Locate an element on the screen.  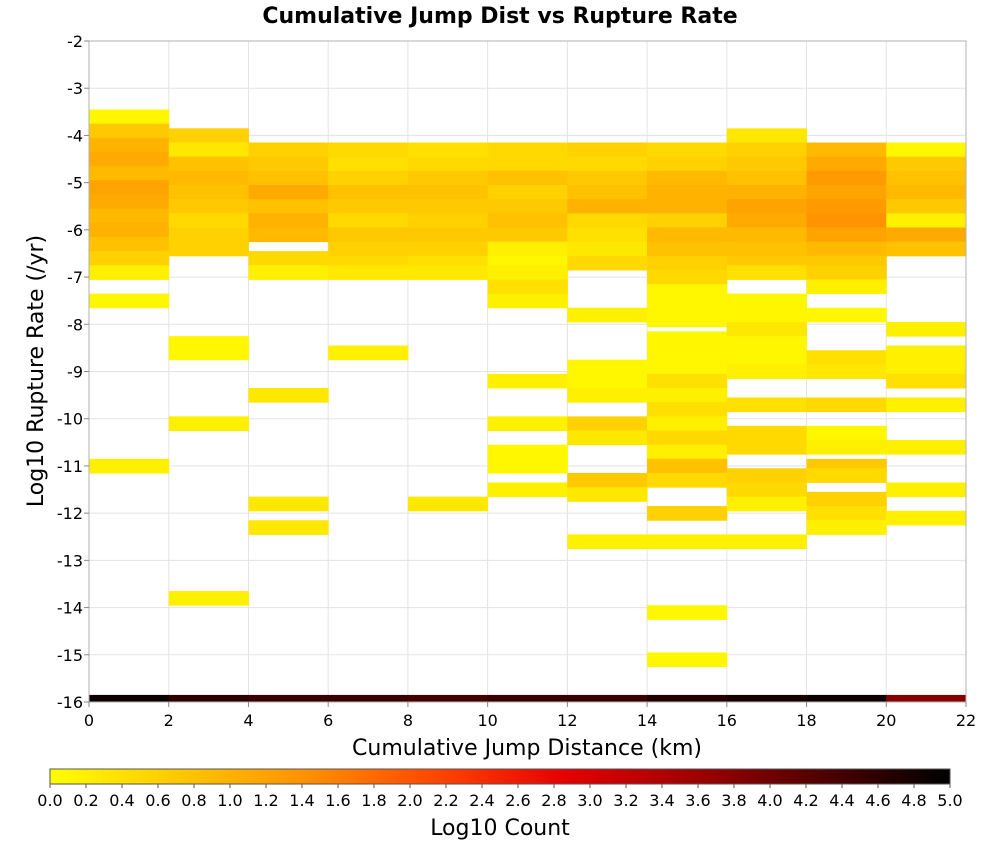
colorbar-tick-label: 2.0 is located at coordinates (409, 800).